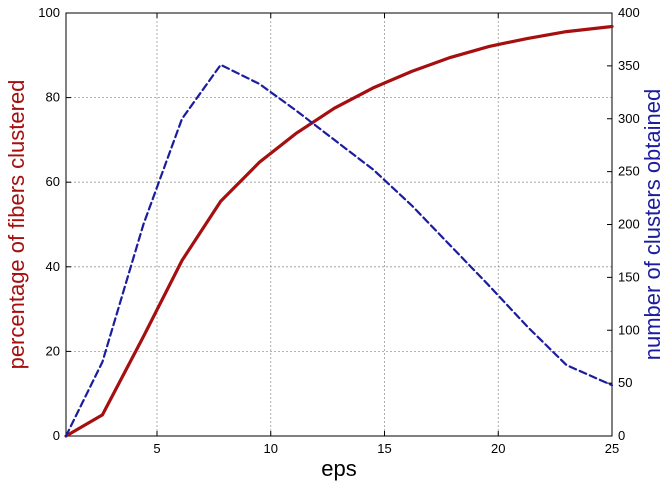 The width and height of the screenshot is (670, 485). I want to click on left-y-tick-label: 80, so click(53, 97).